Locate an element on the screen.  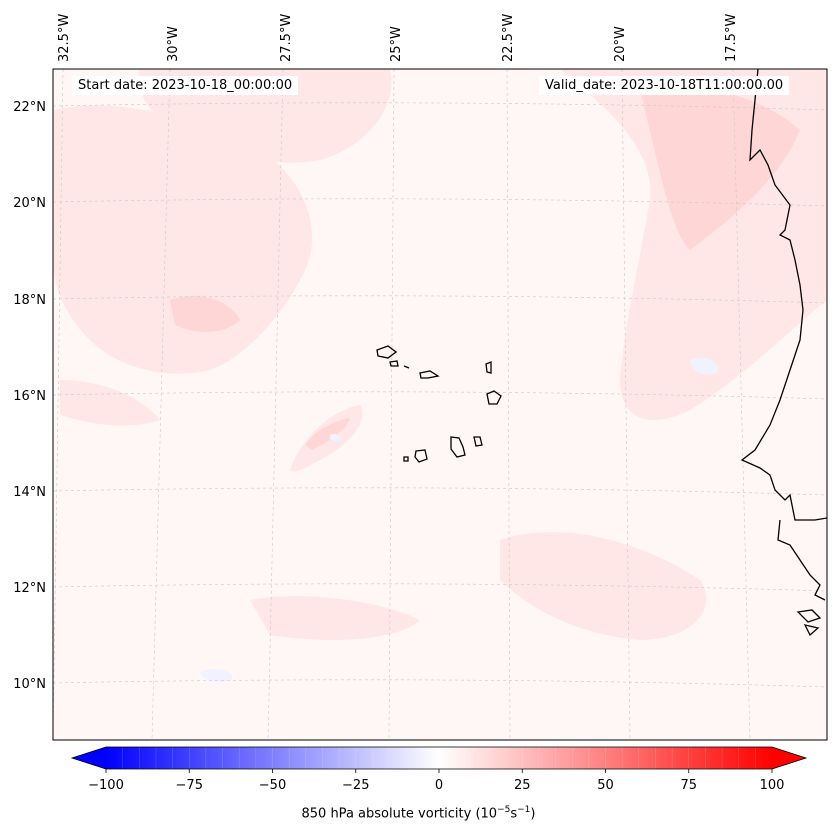
meridian-17-5w is located at coordinates (741, 404).